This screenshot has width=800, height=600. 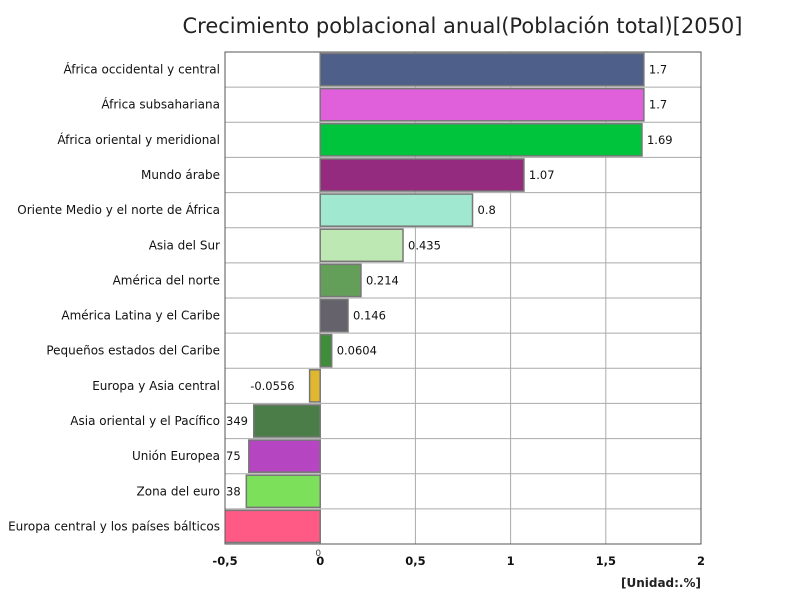 I want to click on x-tick-label: 1, so click(x=511, y=561).